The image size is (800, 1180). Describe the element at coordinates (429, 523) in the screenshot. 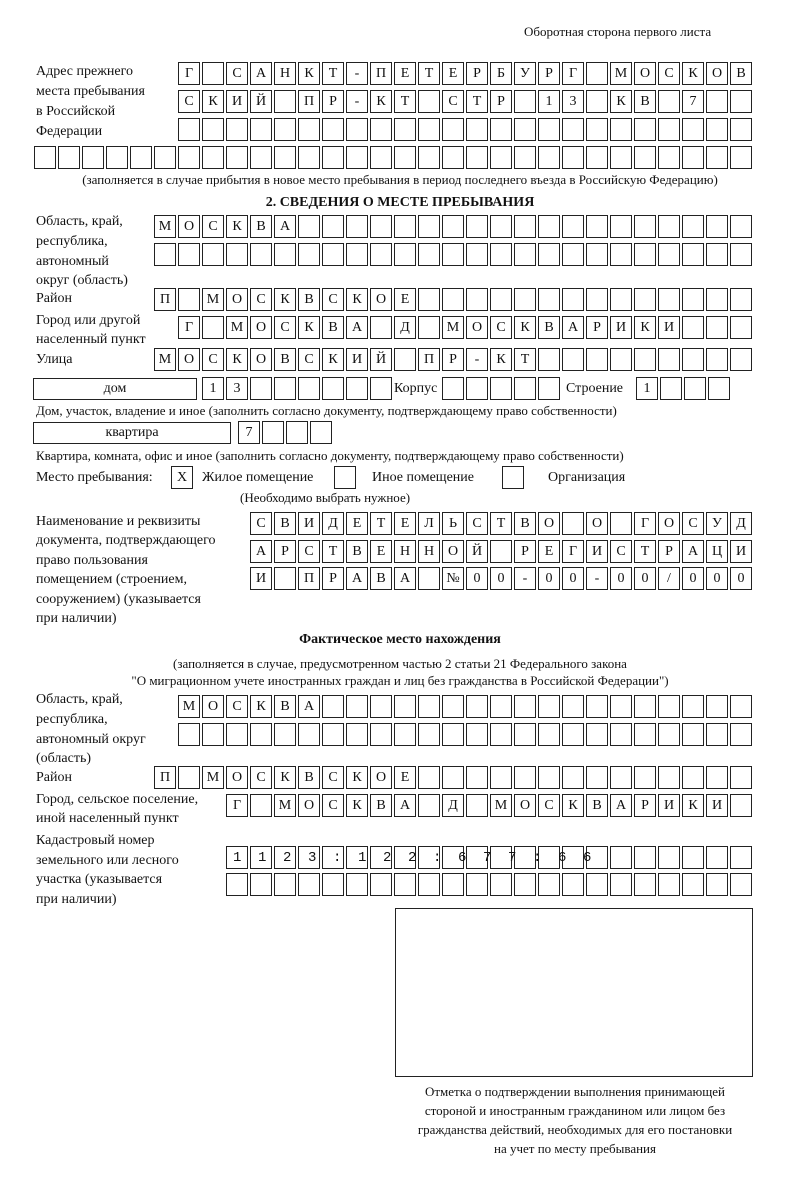

I see `letter-cell: Л` at that location.